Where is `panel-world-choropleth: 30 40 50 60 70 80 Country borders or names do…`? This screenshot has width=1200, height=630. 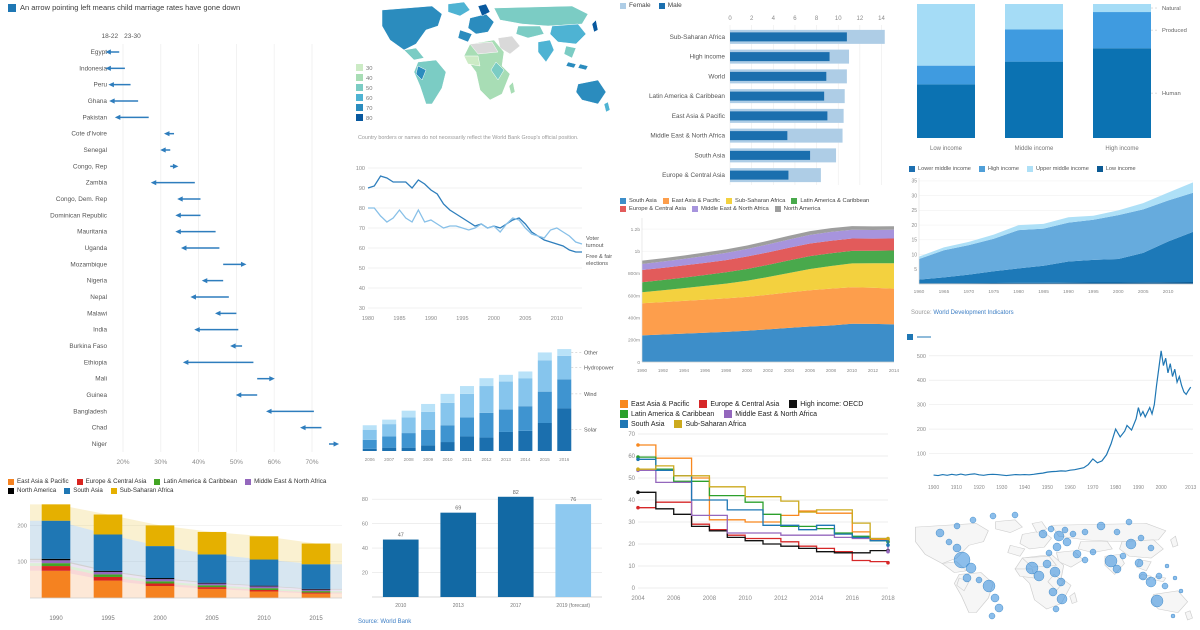 panel-world-choropleth: 30 40 50 60 70 80 Country borders or names do… is located at coordinates (483, 80).